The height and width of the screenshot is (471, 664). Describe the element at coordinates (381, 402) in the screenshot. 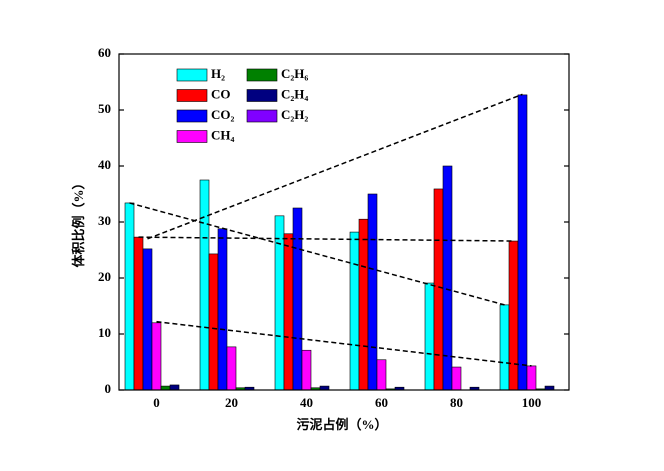

I see `x-tick-label: 60` at that location.